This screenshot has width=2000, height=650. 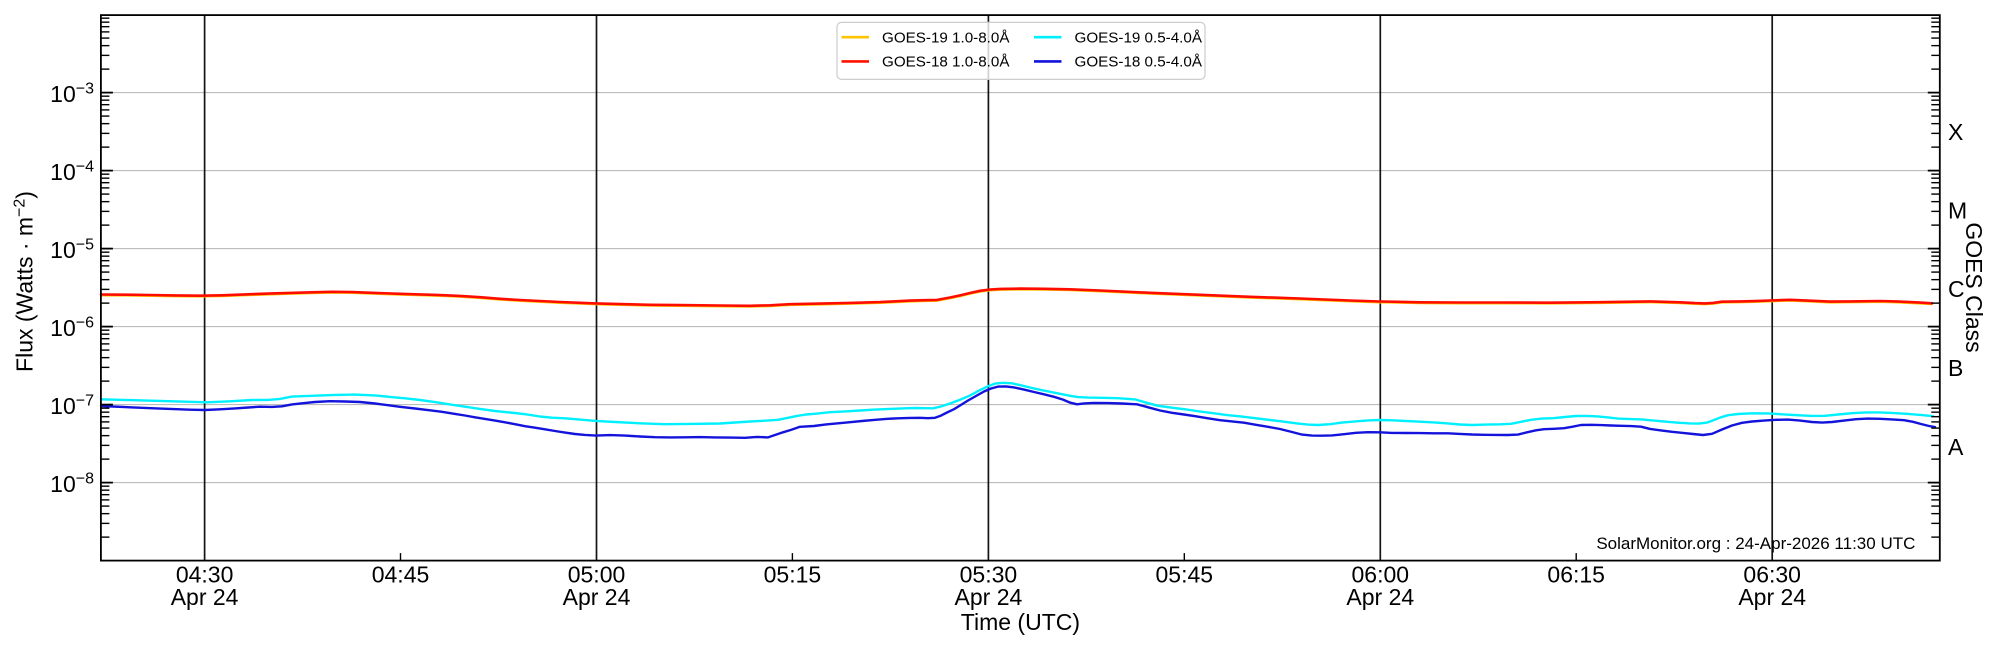 I want to click on svg-text: GOES-18 0.5-4.0Å, so click(x=1139, y=62).